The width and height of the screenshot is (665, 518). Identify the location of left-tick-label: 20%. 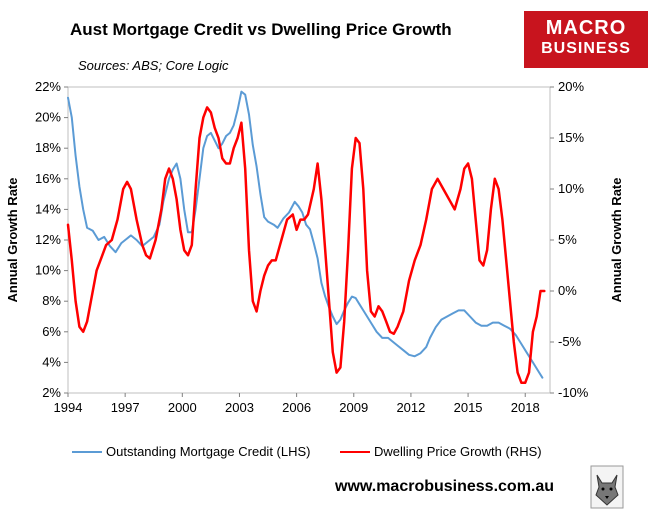
(48, 117).